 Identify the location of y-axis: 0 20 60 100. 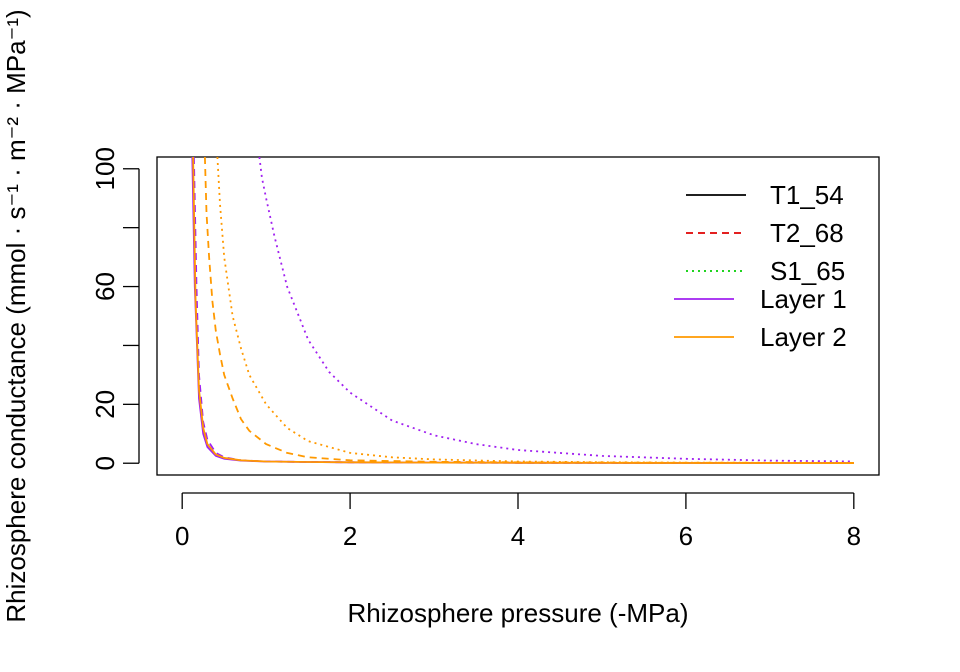
(115, 308).